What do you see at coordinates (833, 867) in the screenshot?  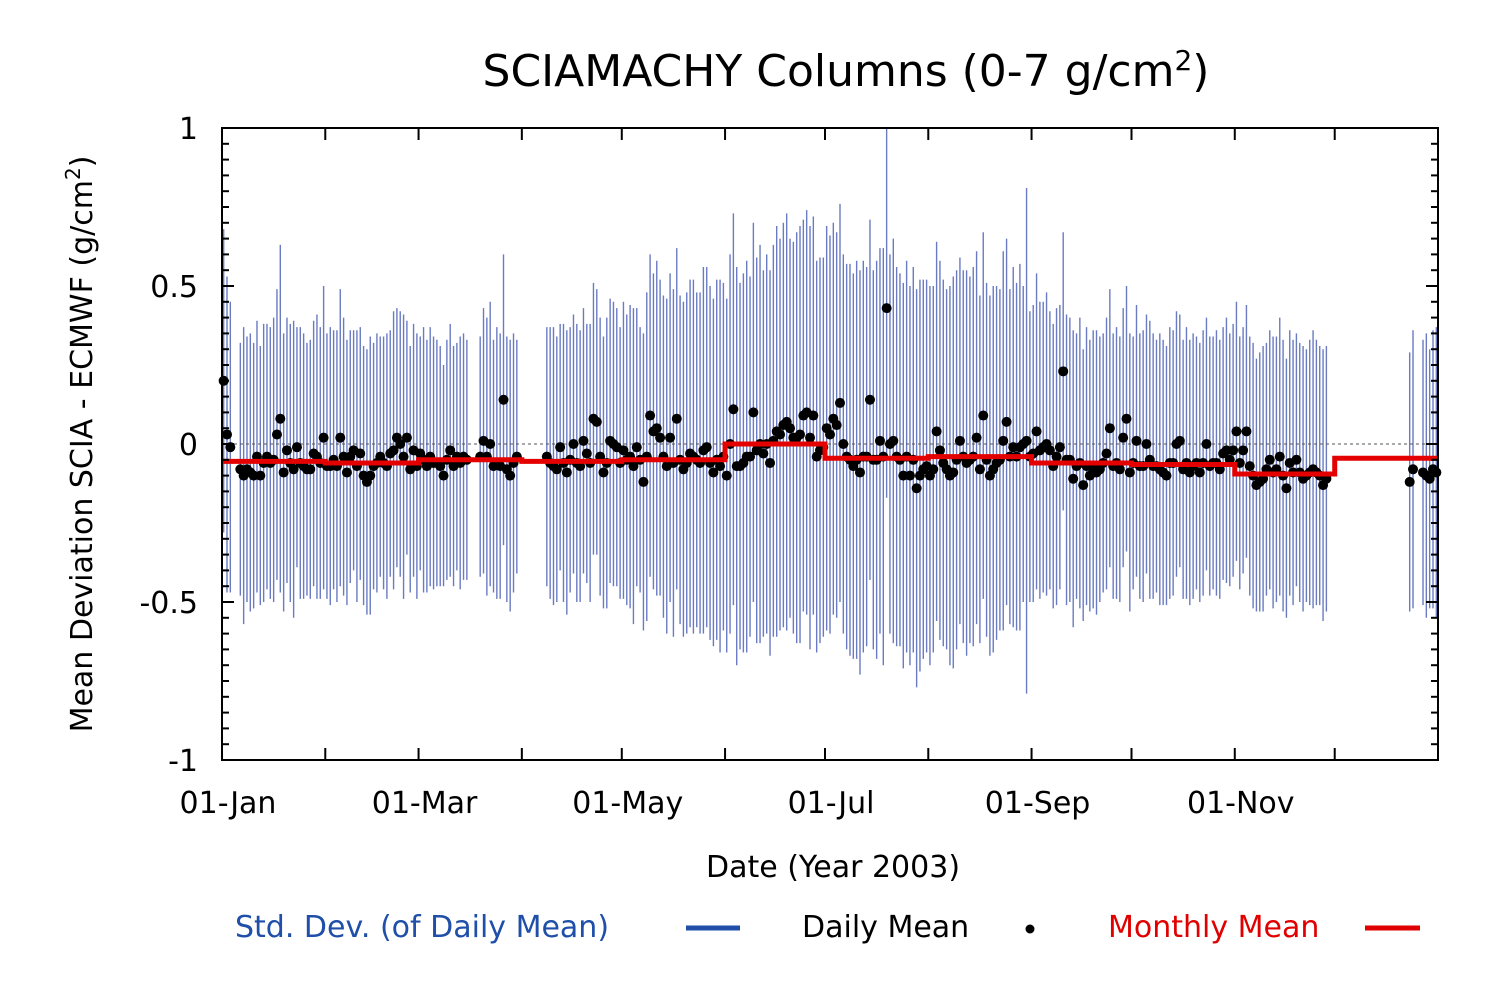 I see `x-axis-label: Date (Year 2003)` at bounding box center [833, 867].